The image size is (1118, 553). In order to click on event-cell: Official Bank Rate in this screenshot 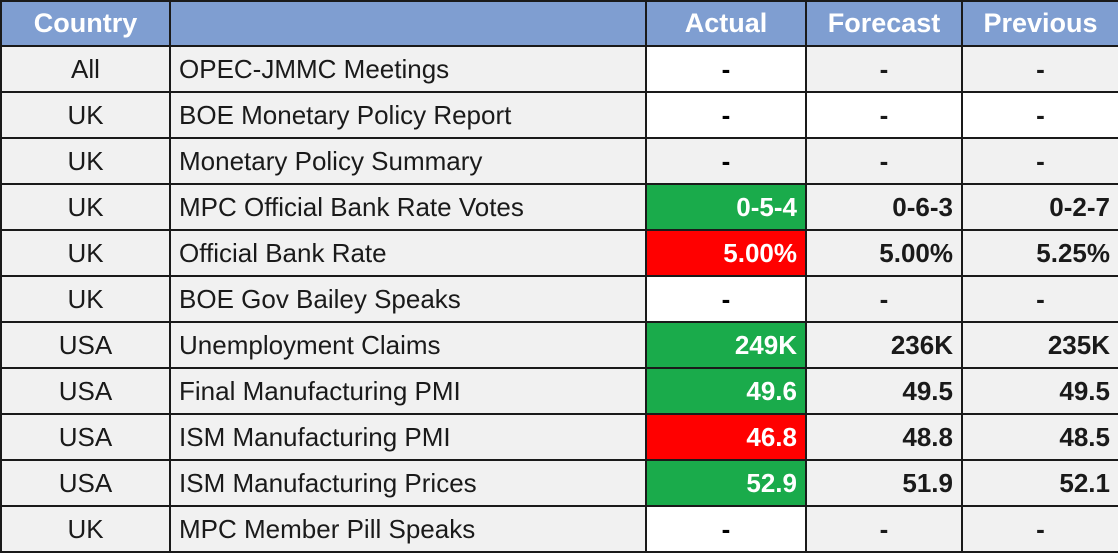, I will do `click(408, 253)`.